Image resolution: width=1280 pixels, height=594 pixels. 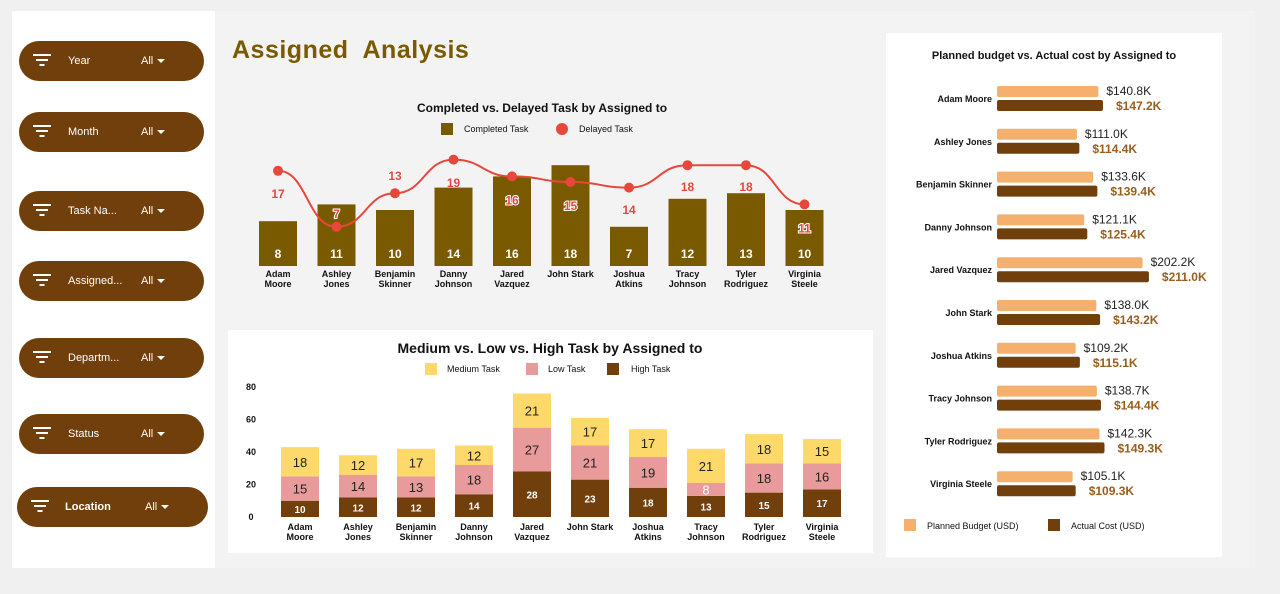 What do you see at coordinates (84, 434) in the screenshot?
I see `filter-label: Status` at bounding box center [84, 434].